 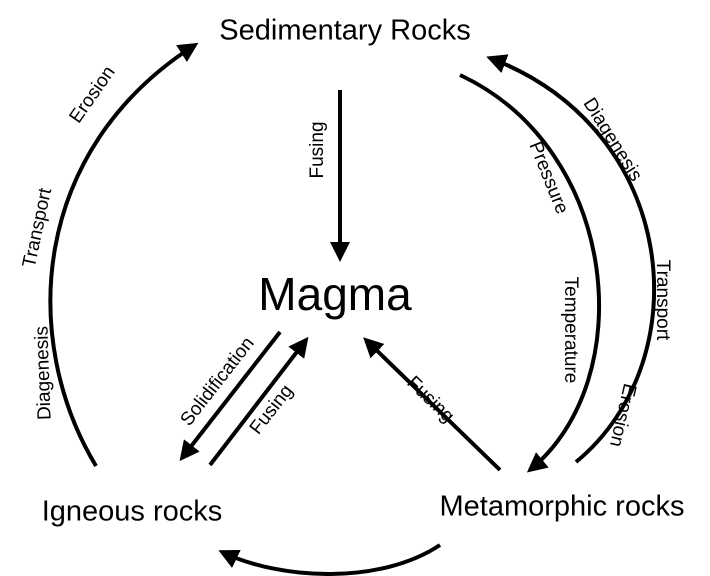 I want to click on node-label: Magma, so click(x=335, y=294).